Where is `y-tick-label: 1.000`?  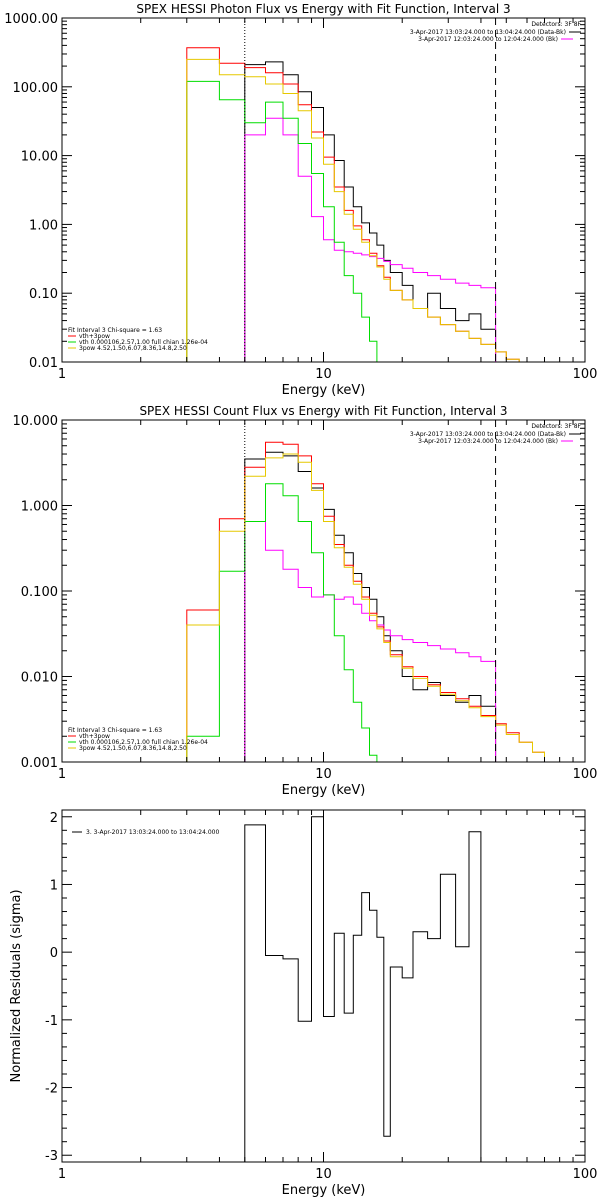 y-tick-label: 1.000 is located at coordinates (39, 507).